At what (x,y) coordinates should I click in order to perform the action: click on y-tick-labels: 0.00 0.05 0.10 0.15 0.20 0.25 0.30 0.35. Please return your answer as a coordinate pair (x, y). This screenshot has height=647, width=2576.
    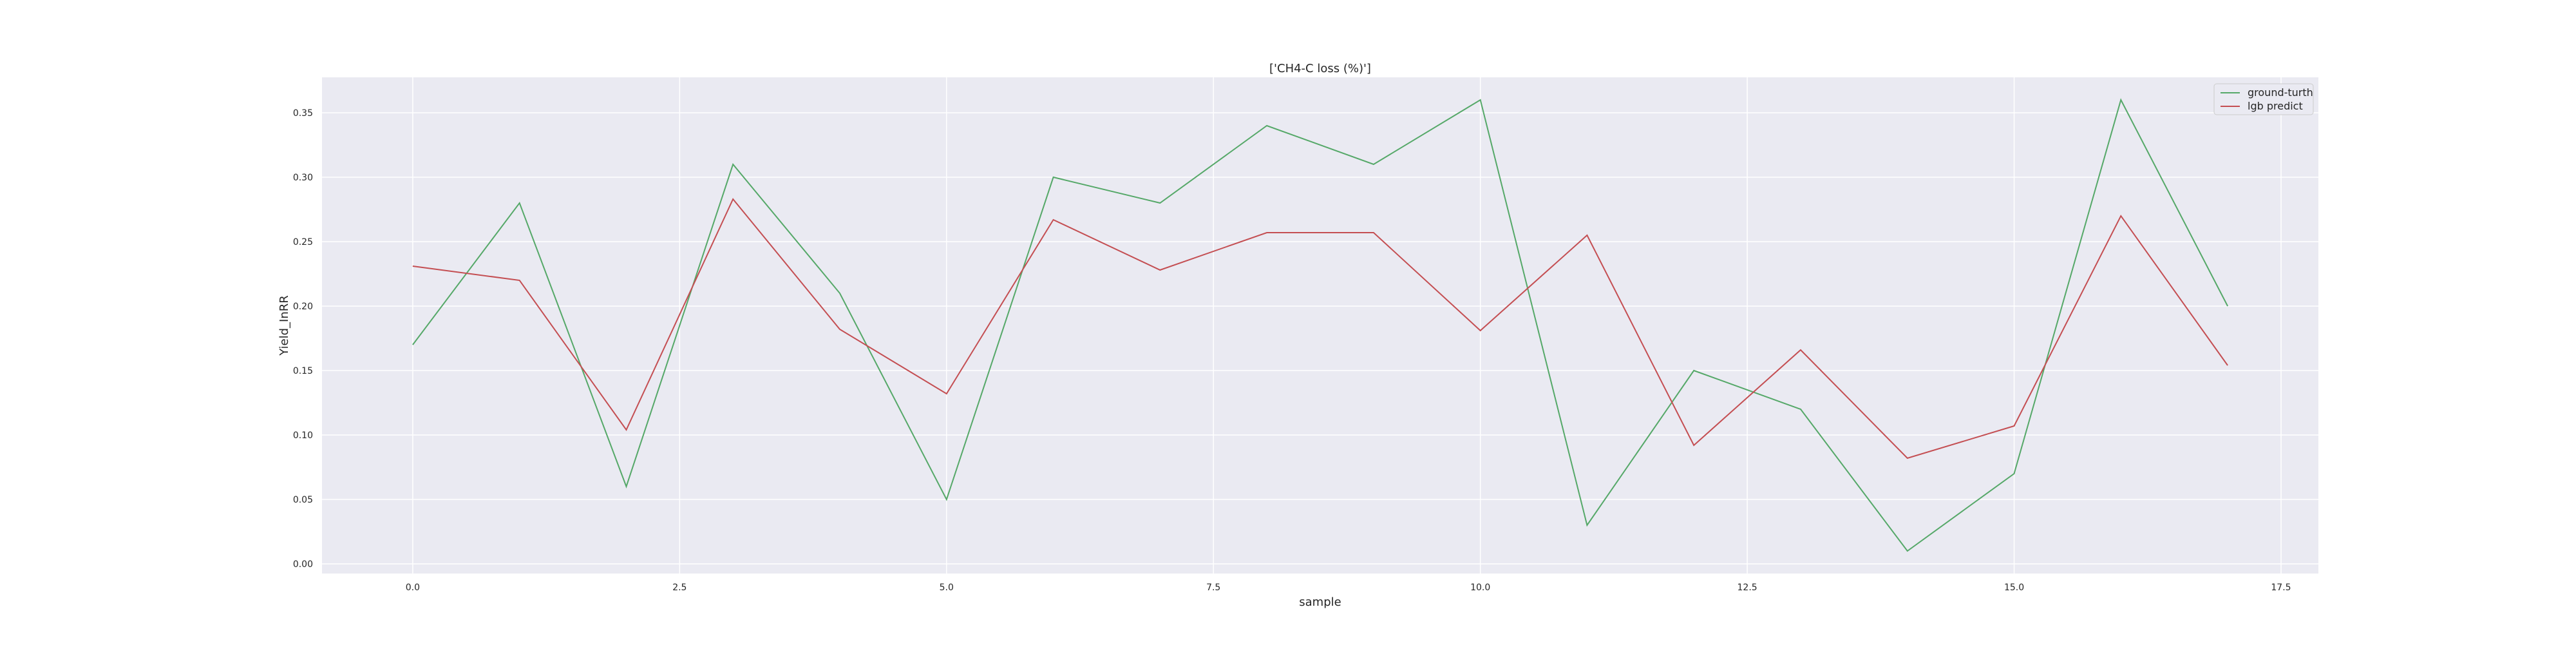
    Looking at the image, I should click on (303, 339).